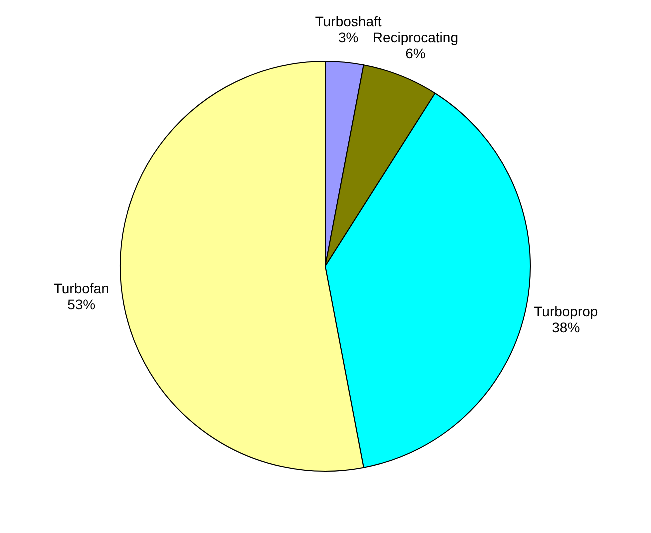 This screenshot has height=533, width=651. What do you see at coordinates (82, 288) in the screenshot?
I see `slice-label: Turbofan` at bounding box center [82, 288].